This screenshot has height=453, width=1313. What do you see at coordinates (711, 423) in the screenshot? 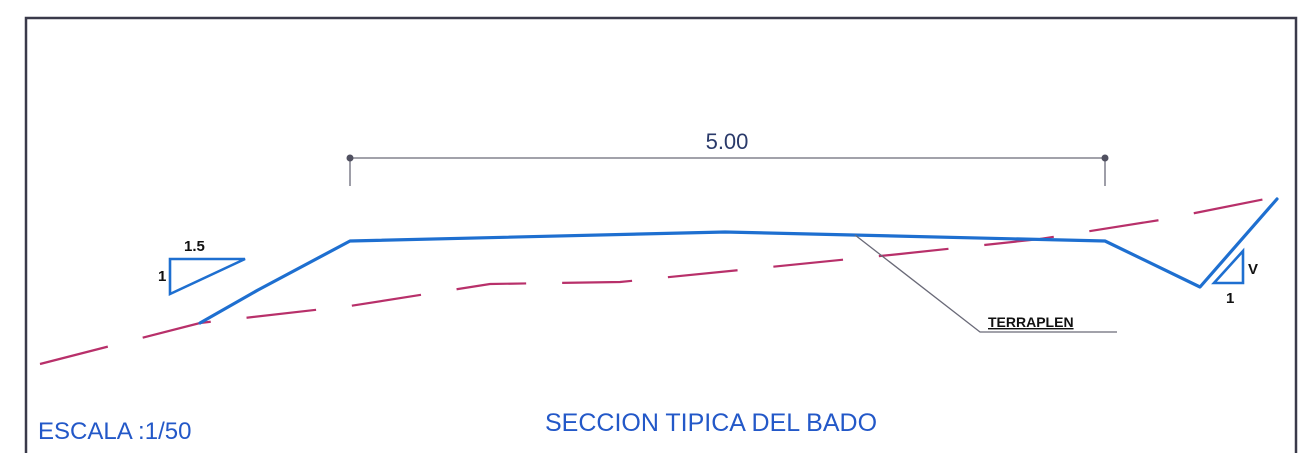
I see `drawing-title: SECCION TIPICA DEL BADO` at bounding box center [711, 423].